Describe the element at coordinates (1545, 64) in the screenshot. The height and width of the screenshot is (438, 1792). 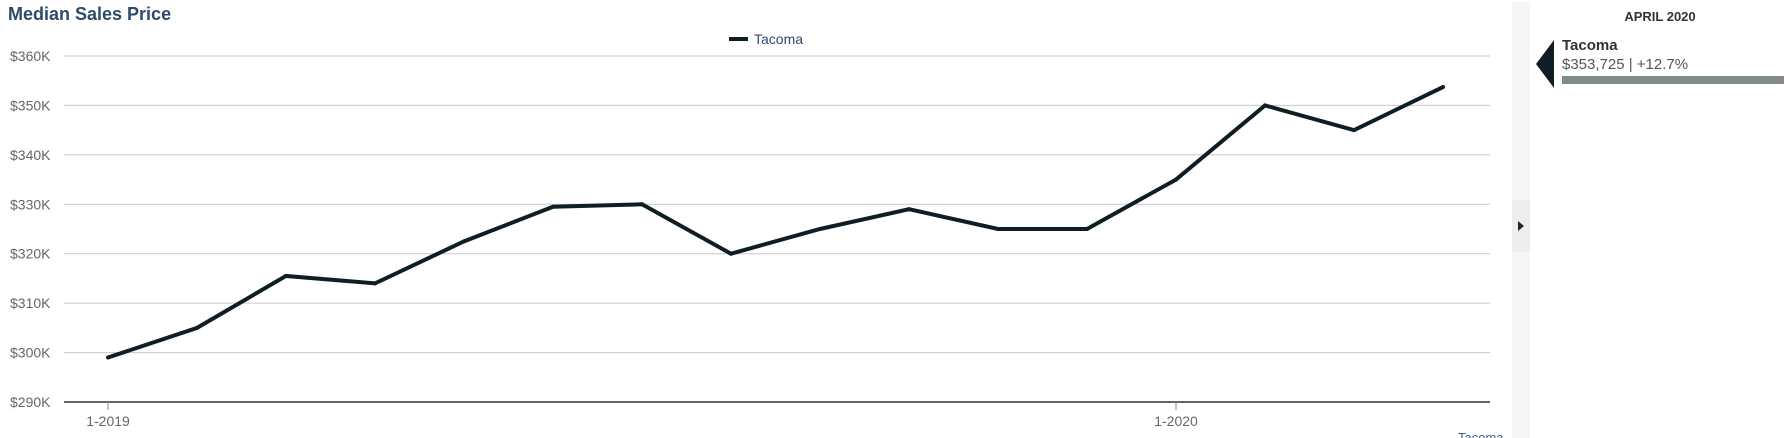
I see `triangle-left-icon` at that location.